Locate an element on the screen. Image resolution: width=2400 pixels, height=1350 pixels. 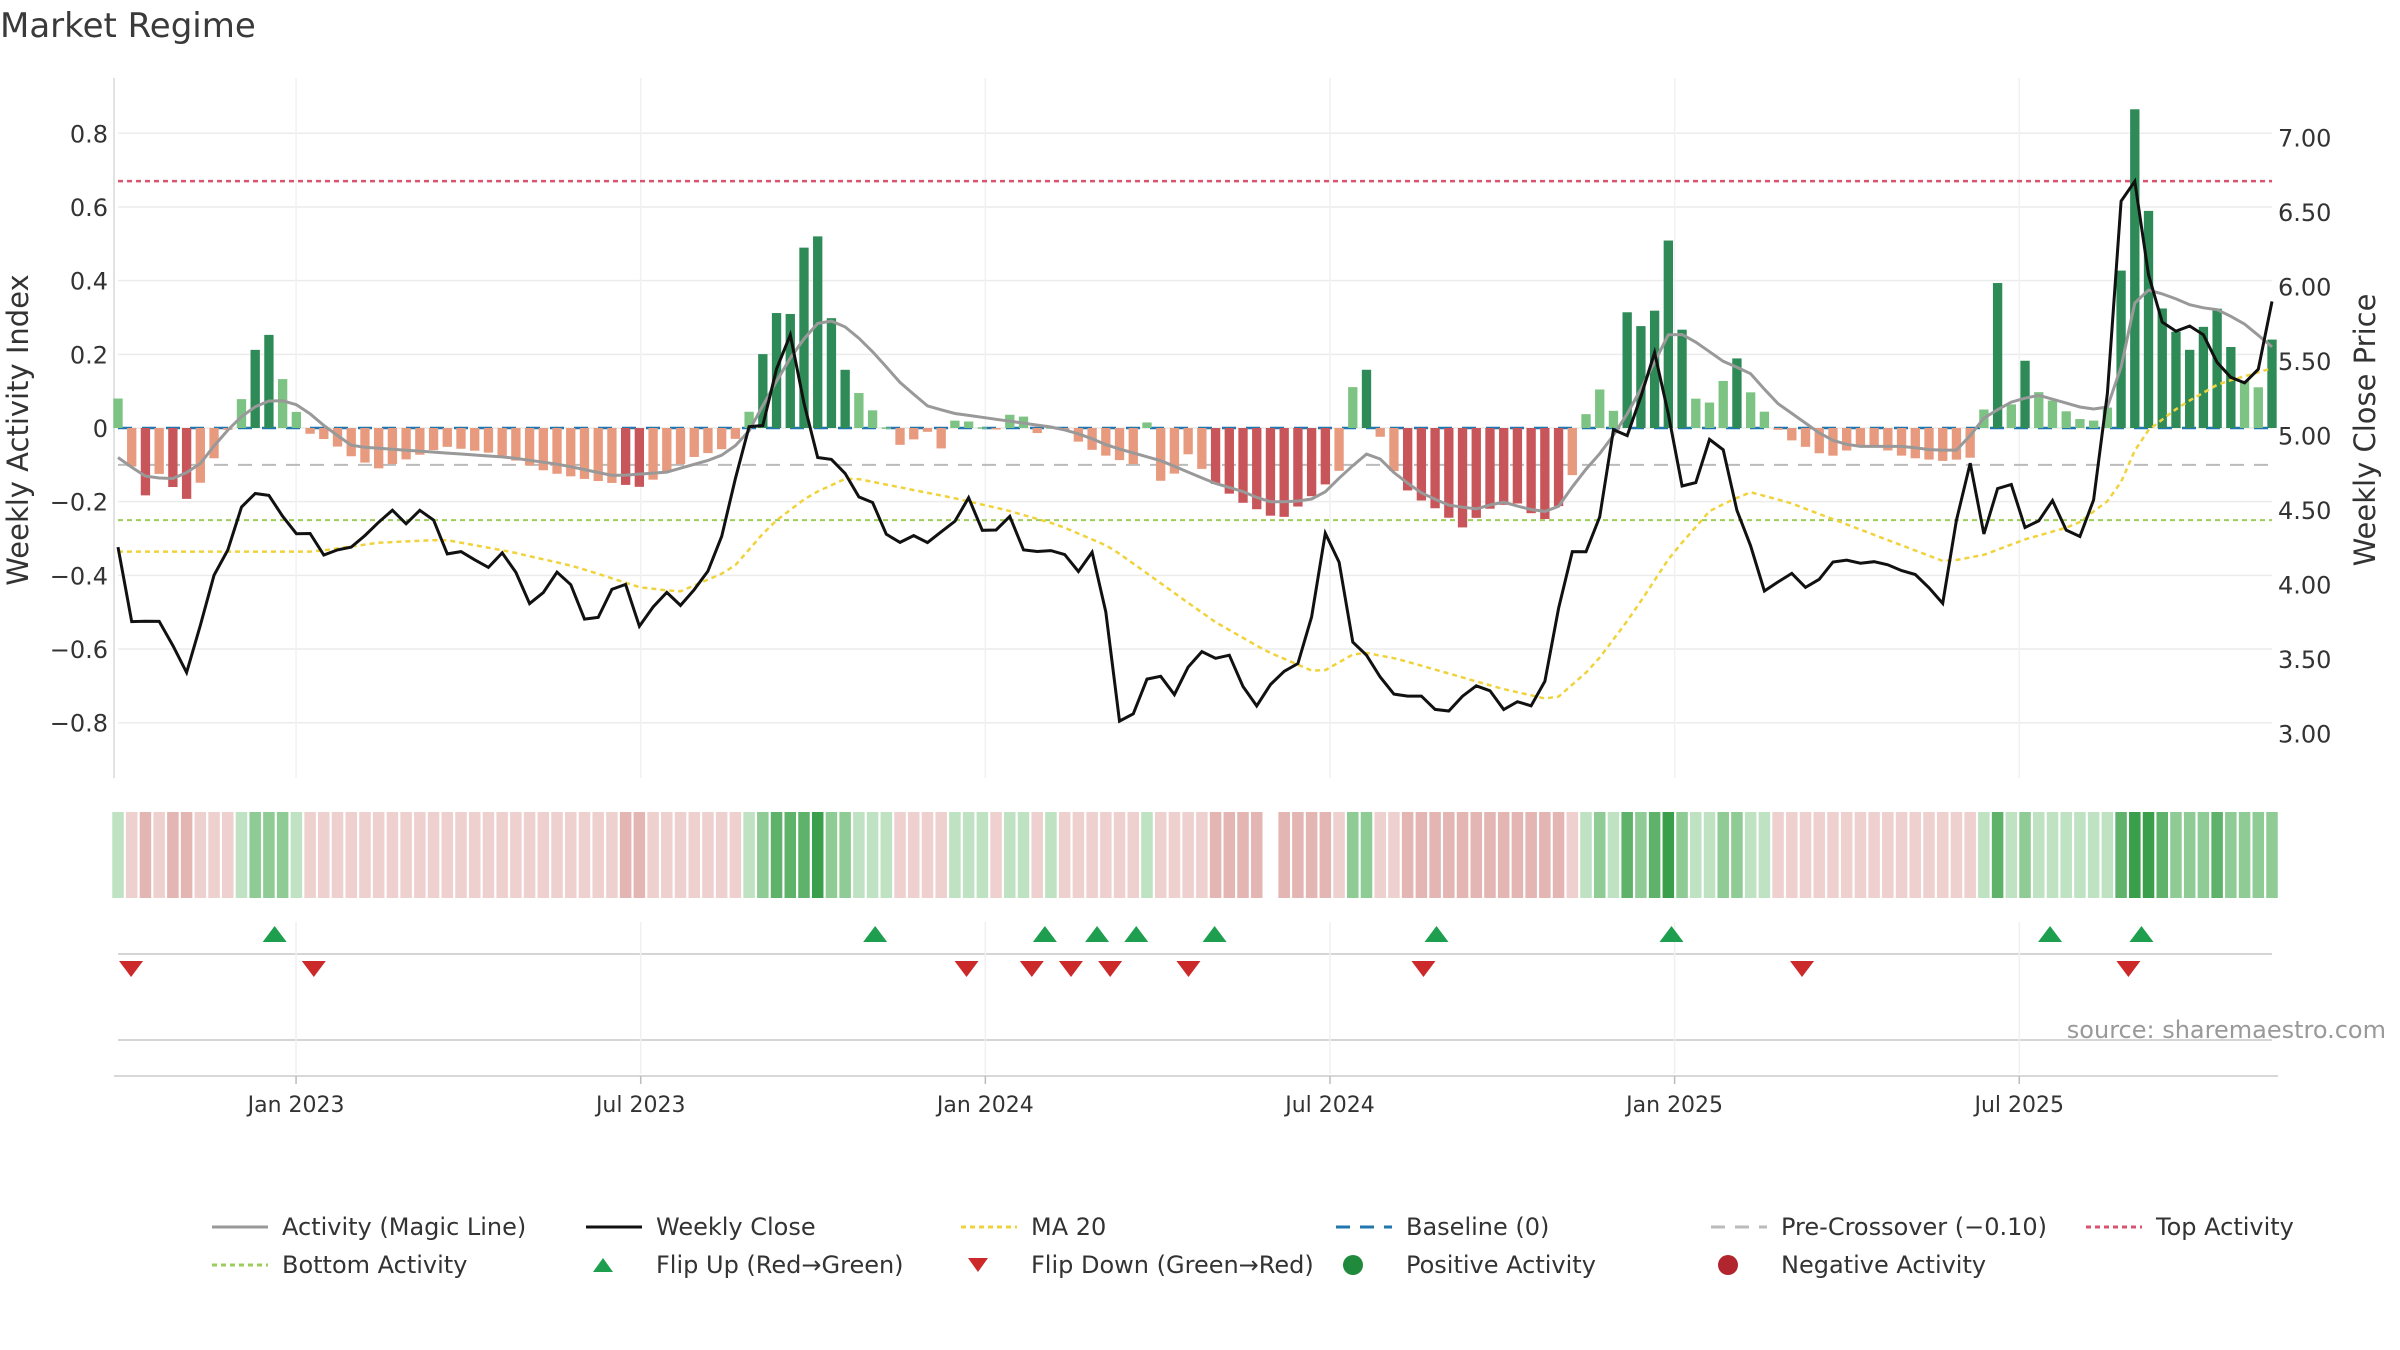
legend-negative-label: Negative Activity is located at coordinates (1884, 1265).